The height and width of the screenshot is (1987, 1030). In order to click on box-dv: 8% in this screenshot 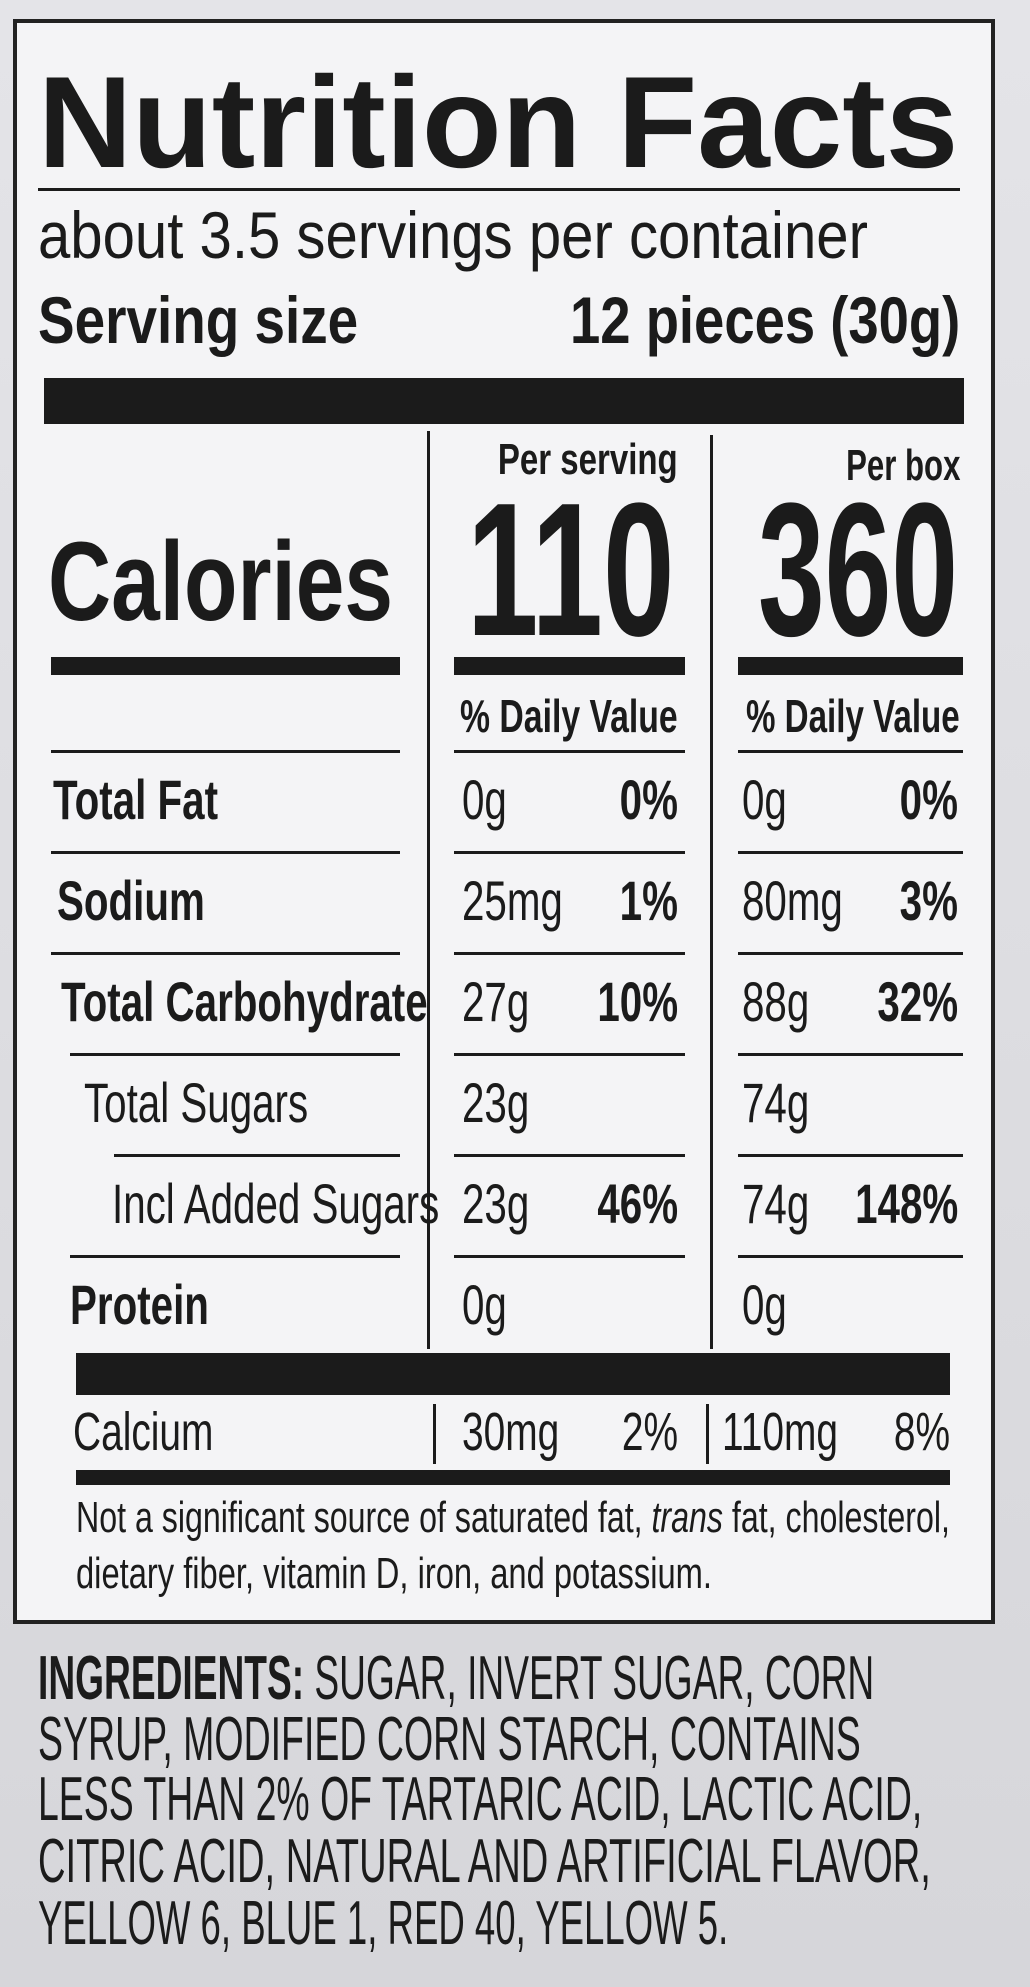, I will do `click(921, 1432)`.